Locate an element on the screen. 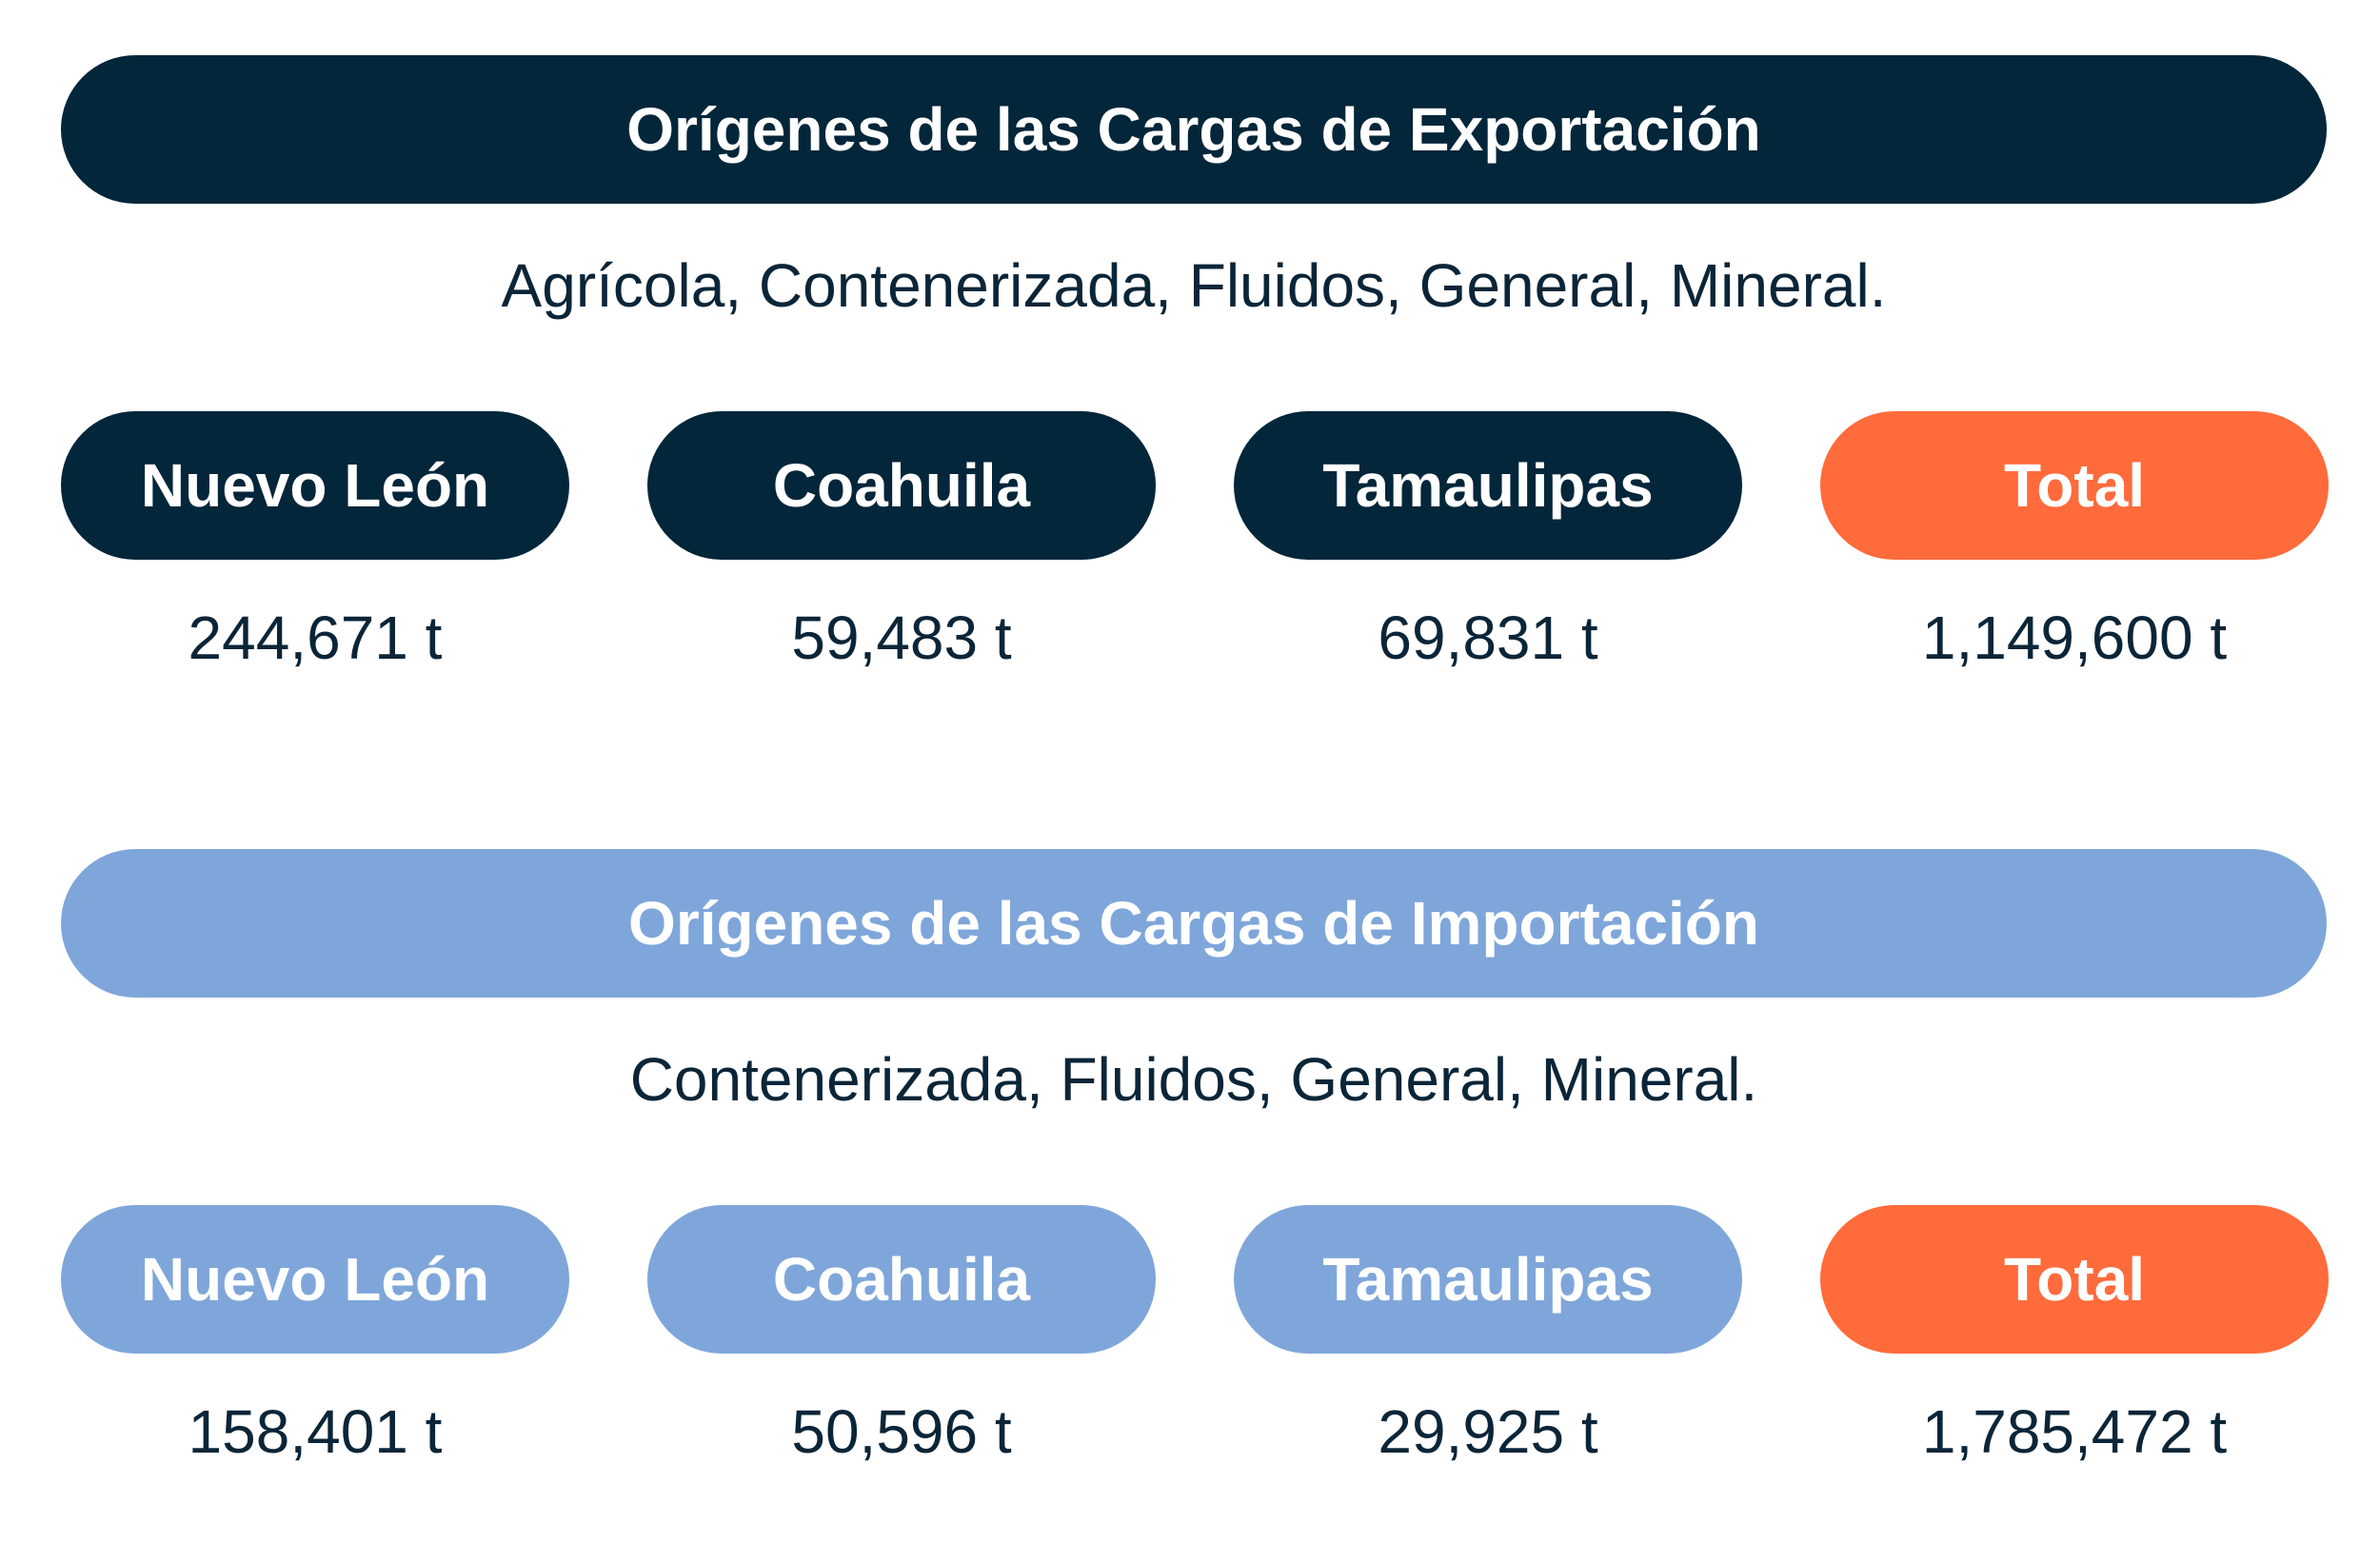 The height and width of the screenshot is (1563, 2380). import-label-nuevo-leon: Nuevo León is located at coordinates (315, 1280).